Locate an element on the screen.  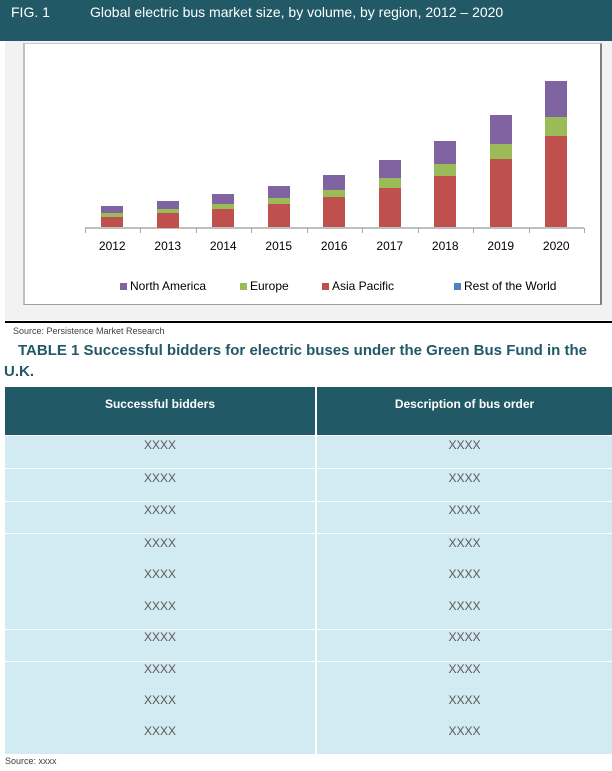
x-tick-label: 2012 is located at coordinates (112, 246).